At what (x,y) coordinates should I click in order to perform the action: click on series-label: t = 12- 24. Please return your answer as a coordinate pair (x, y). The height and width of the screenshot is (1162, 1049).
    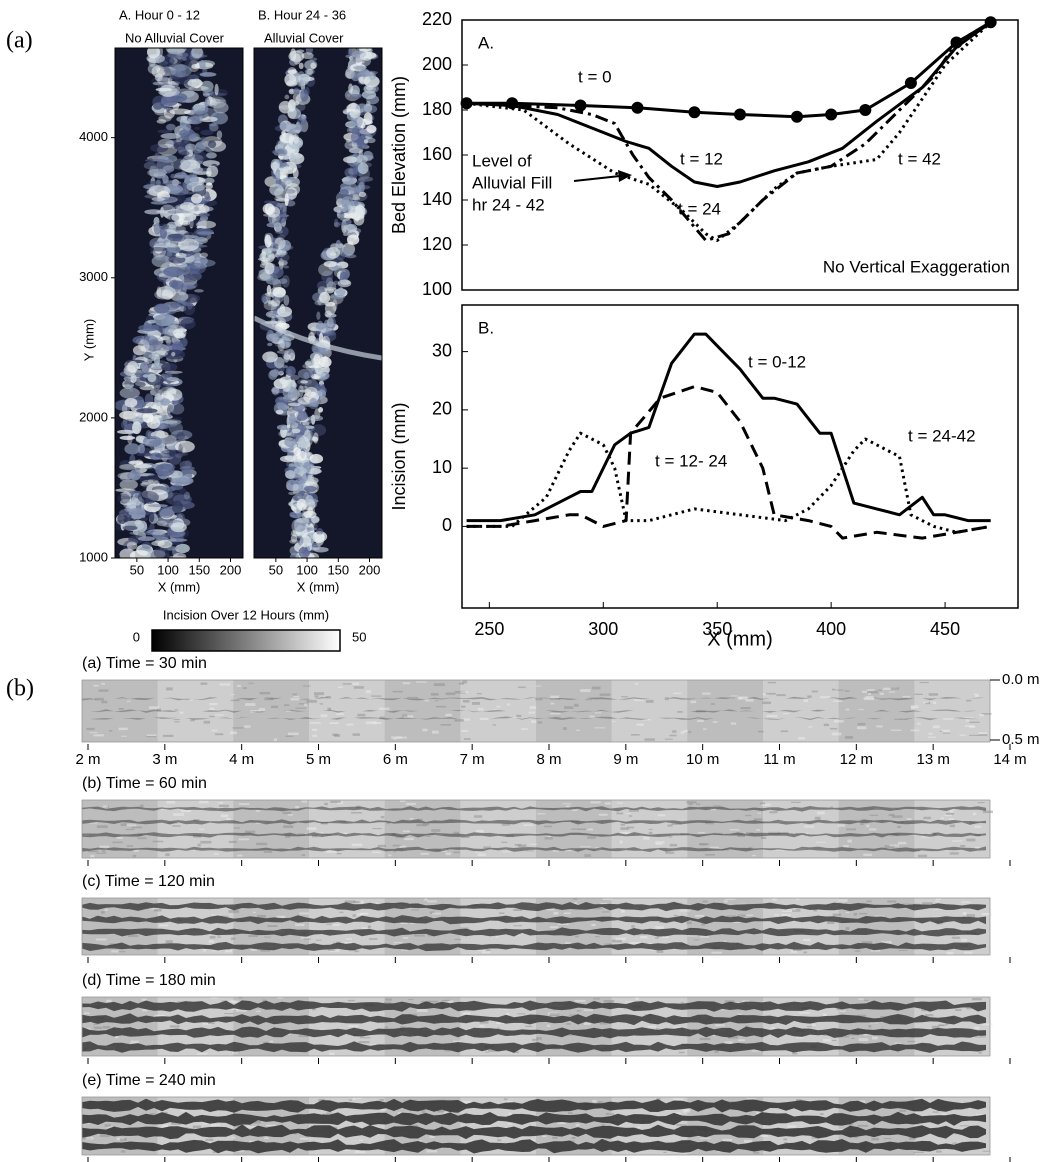
    Looking at the image, I should click on (691, 460).